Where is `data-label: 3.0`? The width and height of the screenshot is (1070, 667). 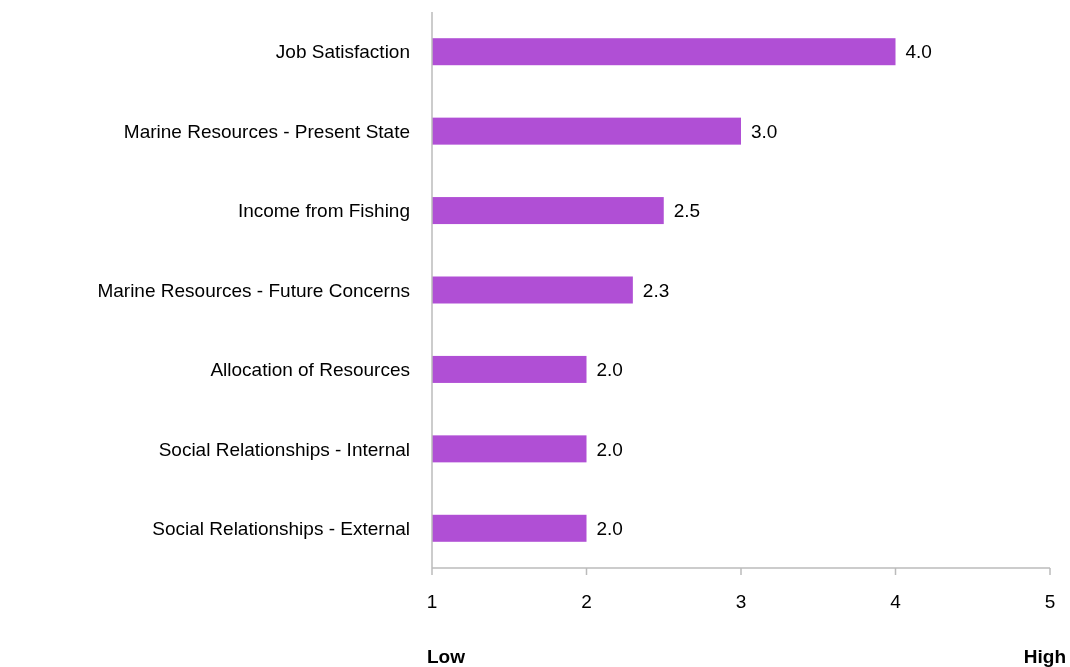
data-label: 3.0 is located at coordinates (764, 131).